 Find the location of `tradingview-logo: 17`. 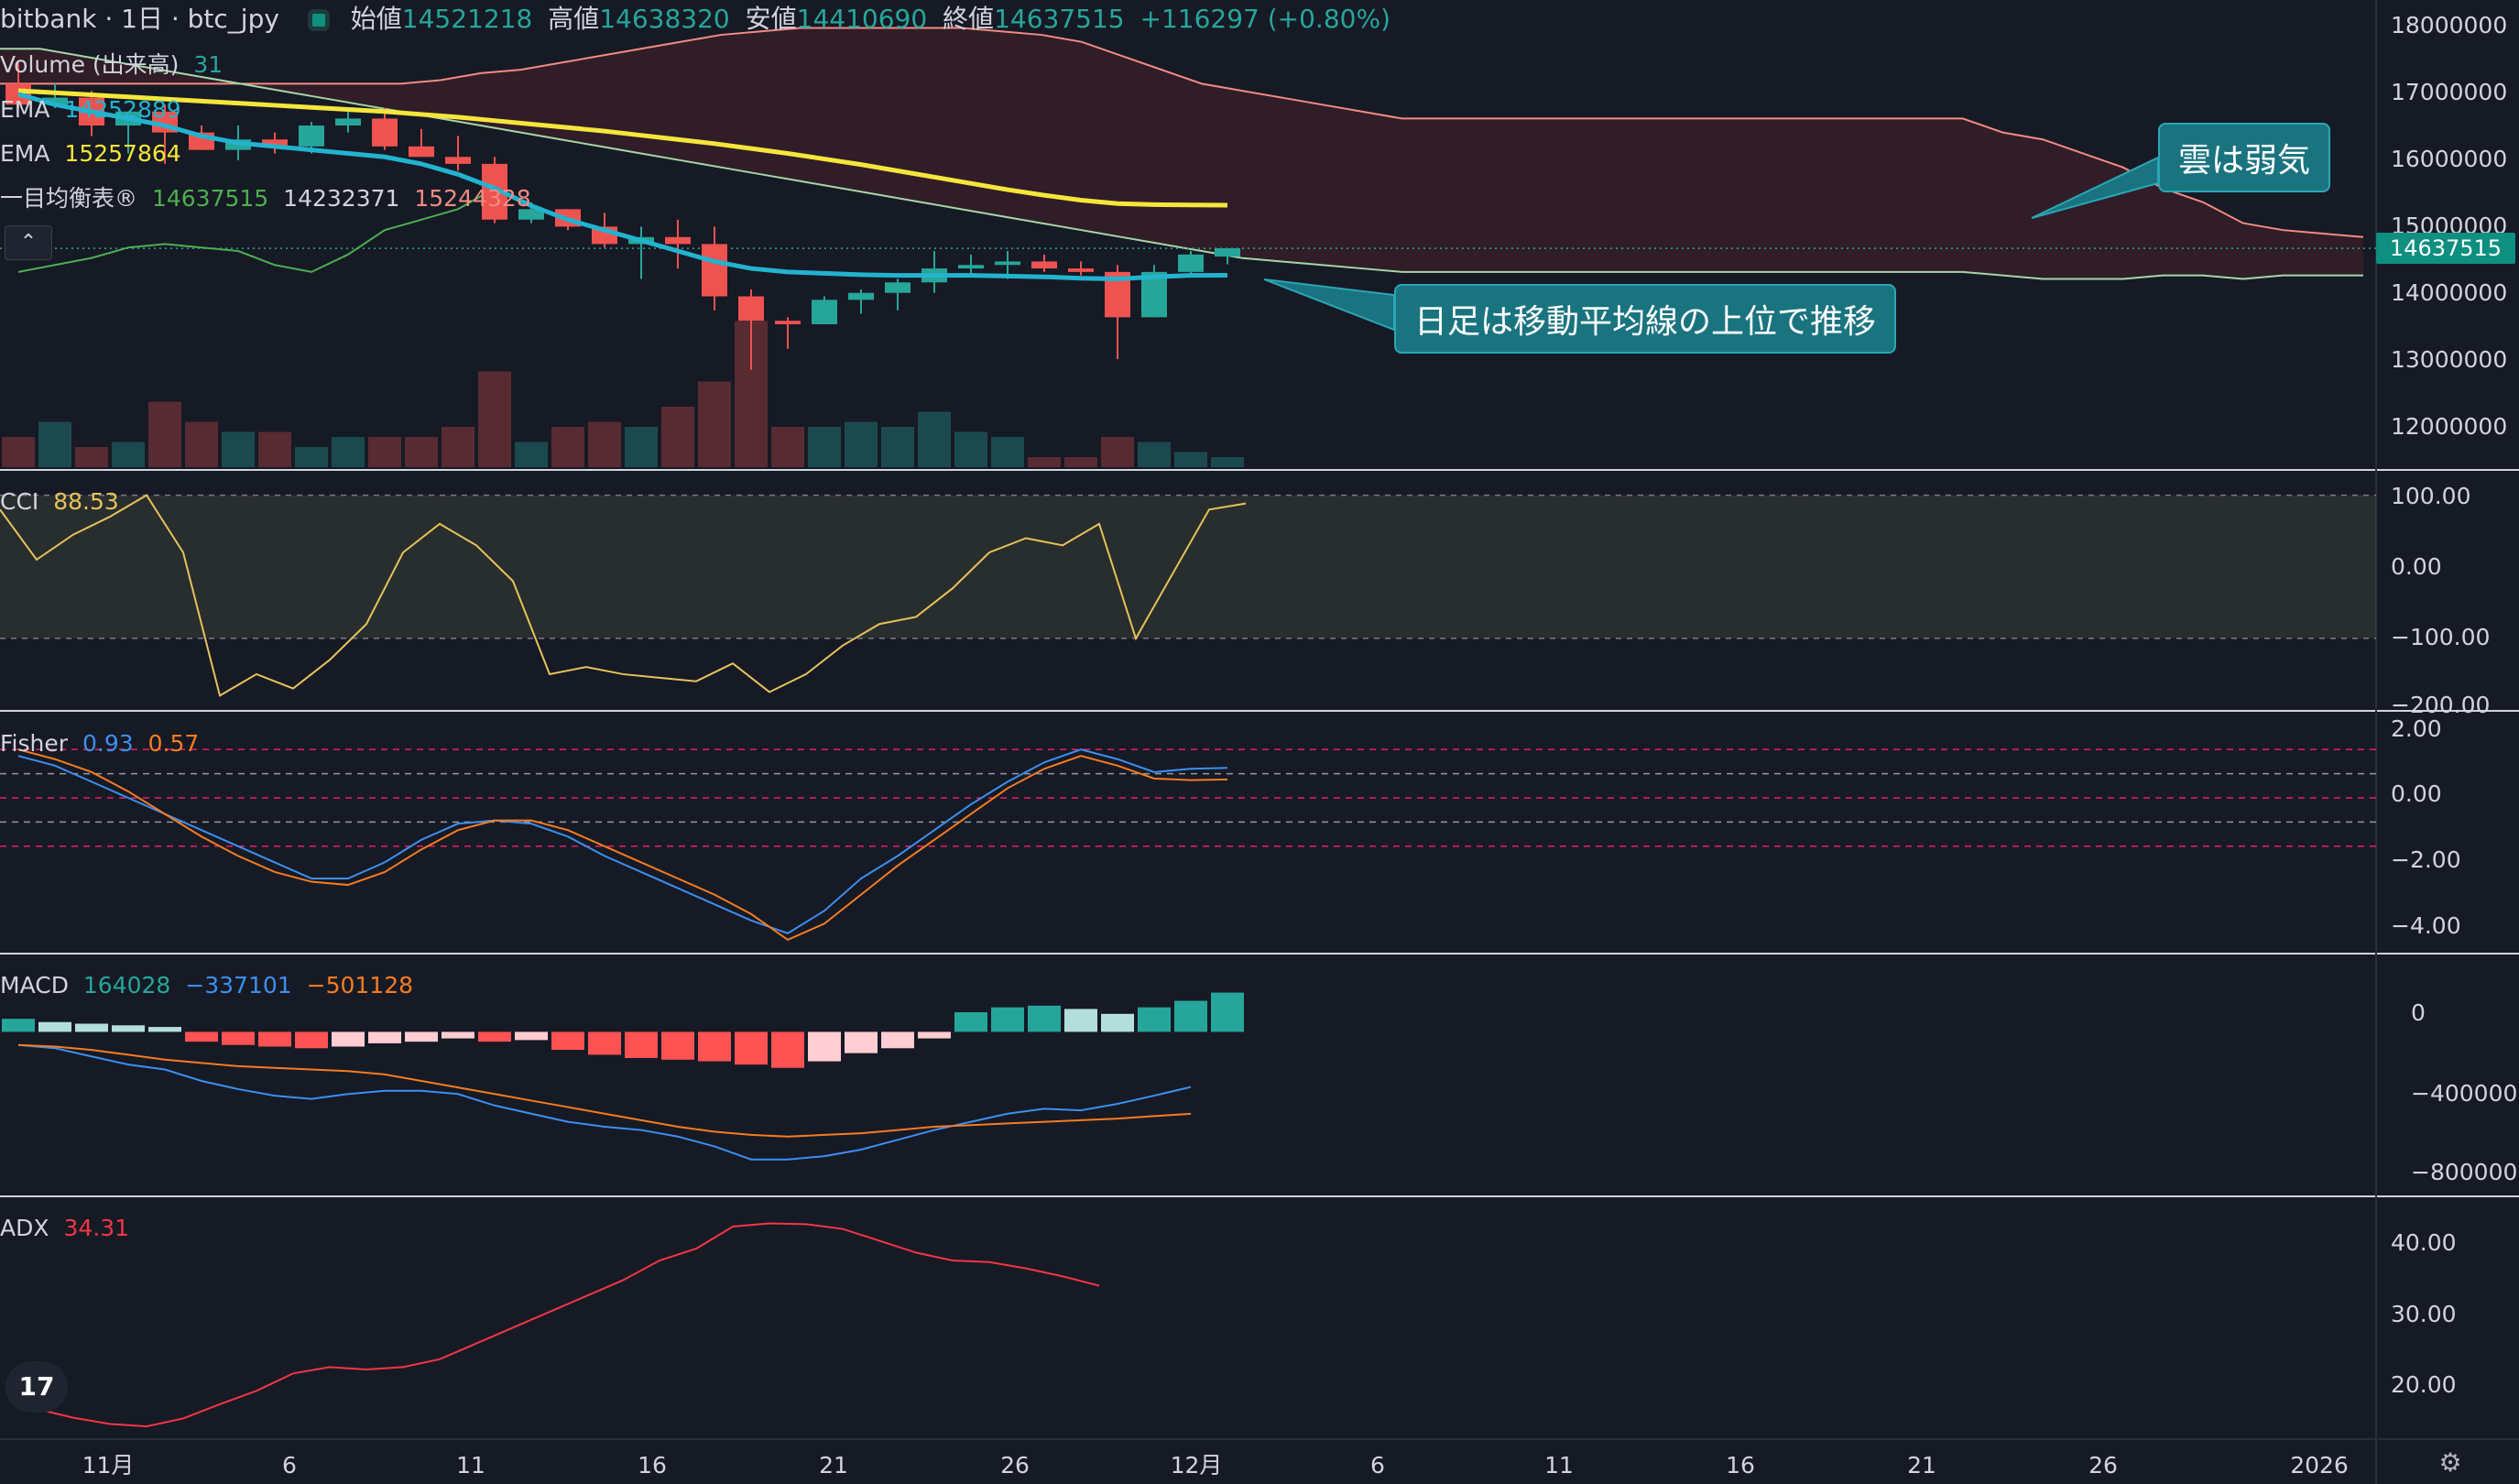

tradingview-logo: 17 is located at coordinates (37, 1387).